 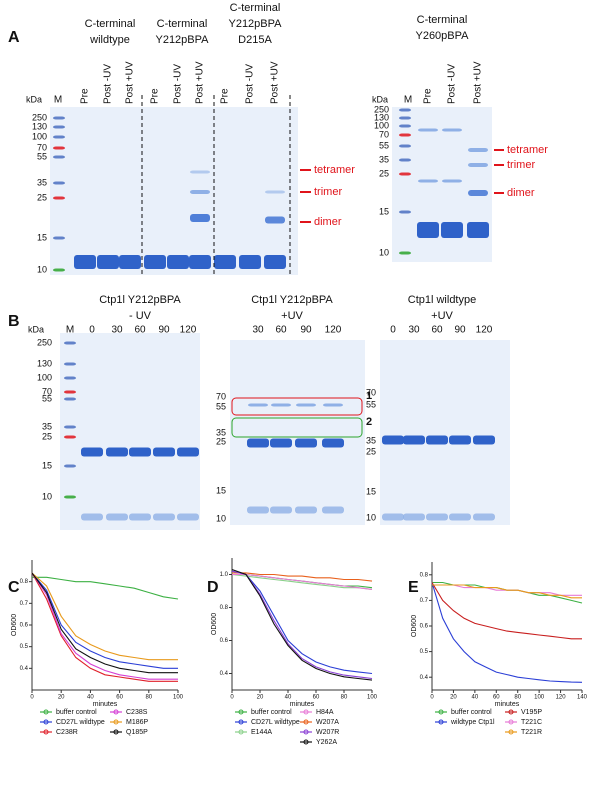 I want to click on lane-label: Post +UV, so click(x=275, y=82).